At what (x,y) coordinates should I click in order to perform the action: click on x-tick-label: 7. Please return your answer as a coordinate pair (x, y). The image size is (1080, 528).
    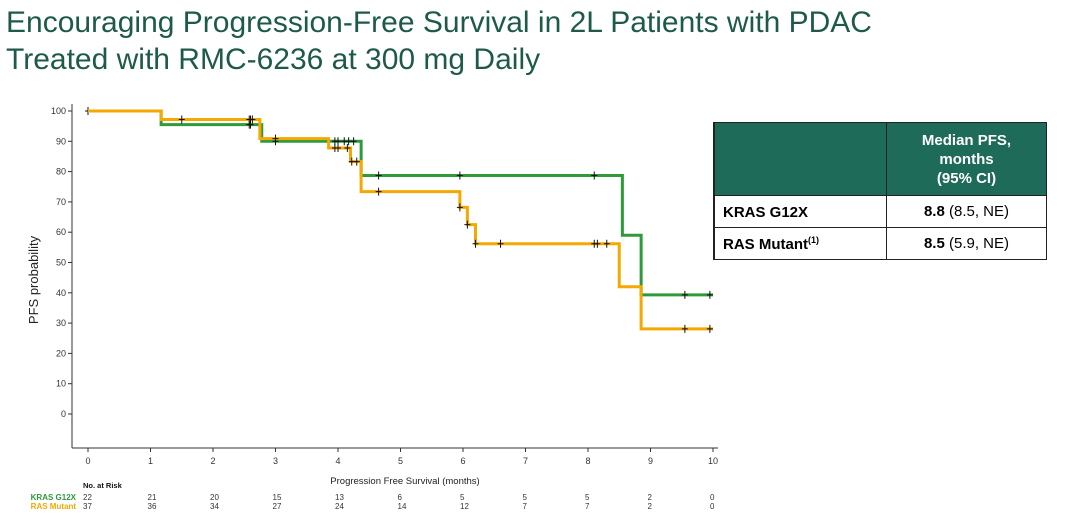
    Looking at the image, I should click on (525, 461).